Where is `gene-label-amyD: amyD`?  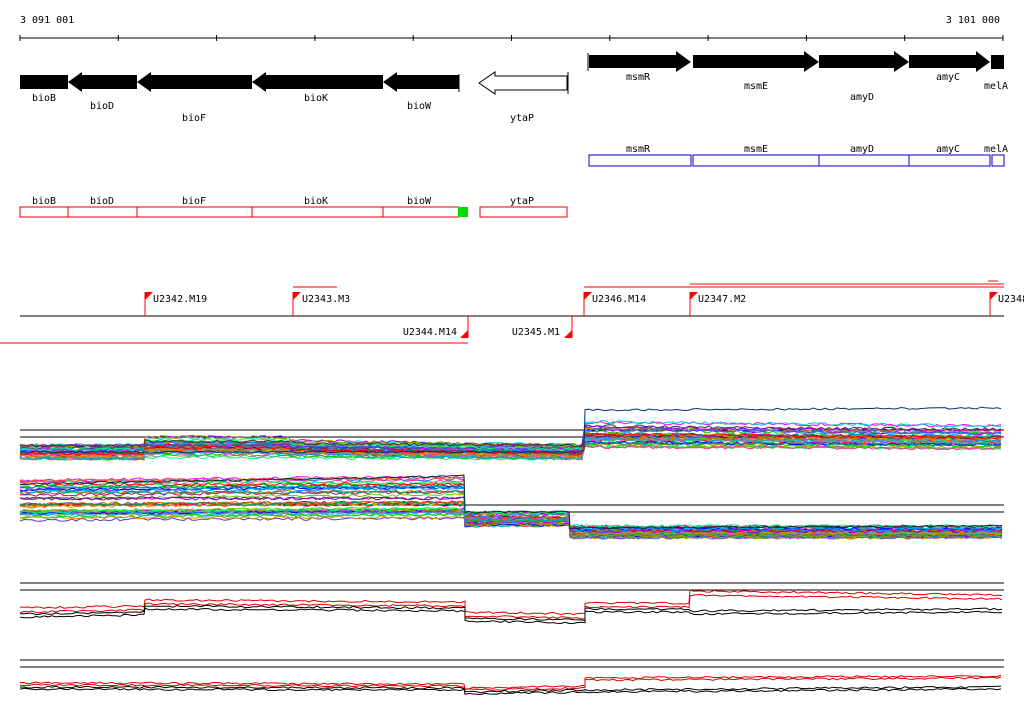 gene-label-amyD: amyD is located at coordinates (862, 97).